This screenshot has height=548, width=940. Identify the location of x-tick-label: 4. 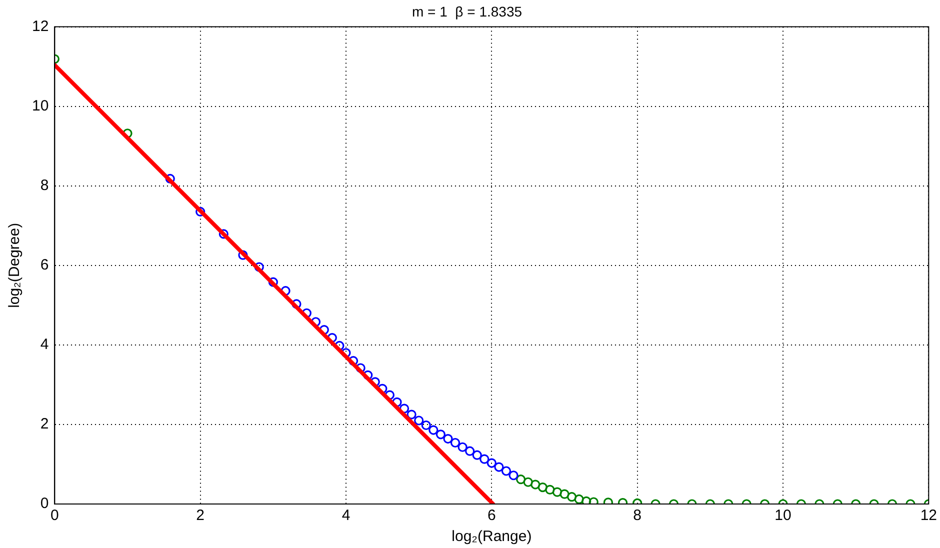
(346, 515).